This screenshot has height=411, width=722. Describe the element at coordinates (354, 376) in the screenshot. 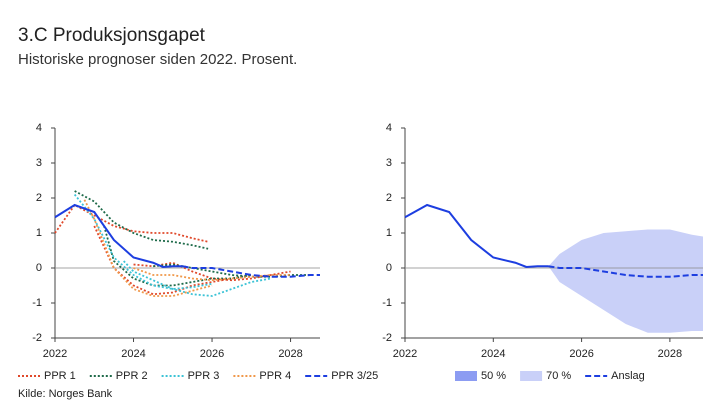

I see `legend-label: PPR 3/25` at that location.